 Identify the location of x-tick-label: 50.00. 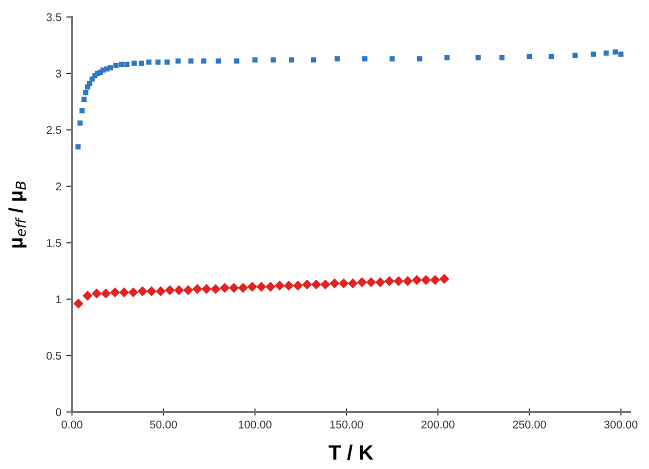
(163, 424).